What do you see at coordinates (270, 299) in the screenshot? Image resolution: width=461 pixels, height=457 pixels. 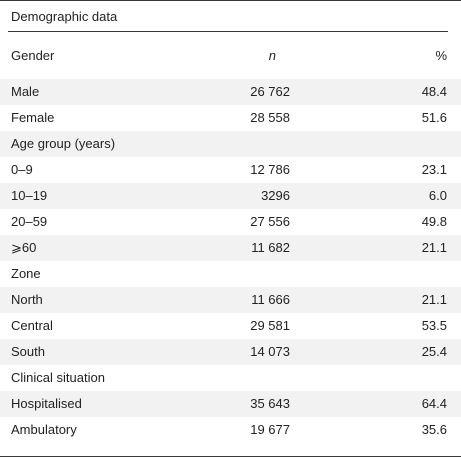 I see `row-n: 11 666` at bounding box center [270, 299].